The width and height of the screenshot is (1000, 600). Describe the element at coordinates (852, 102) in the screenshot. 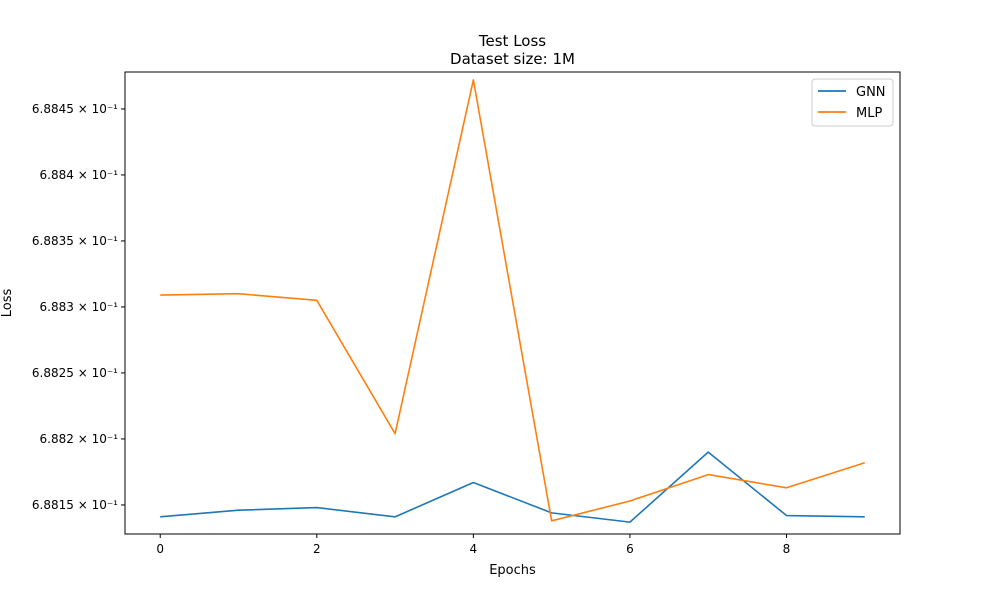

I see `legend: GNN MLP` at that location.